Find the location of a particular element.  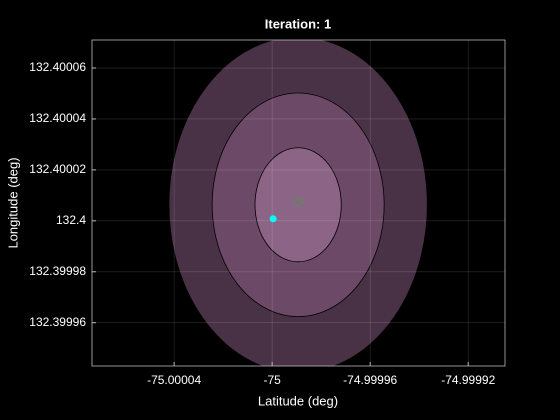

y-tick-label: 132.39996 is located at coordinates (57, 322).